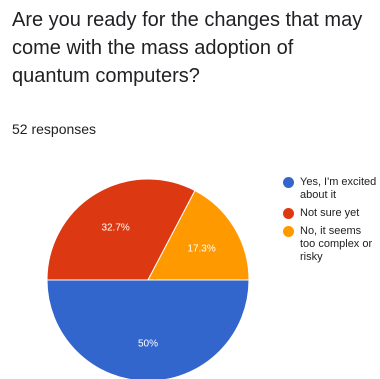 The height and width of the screenshot is (379, 380). Describe the element at coordinates (201, 249) in the screenshot. I see `pie-slice-label-3: 17.3%` at that location.